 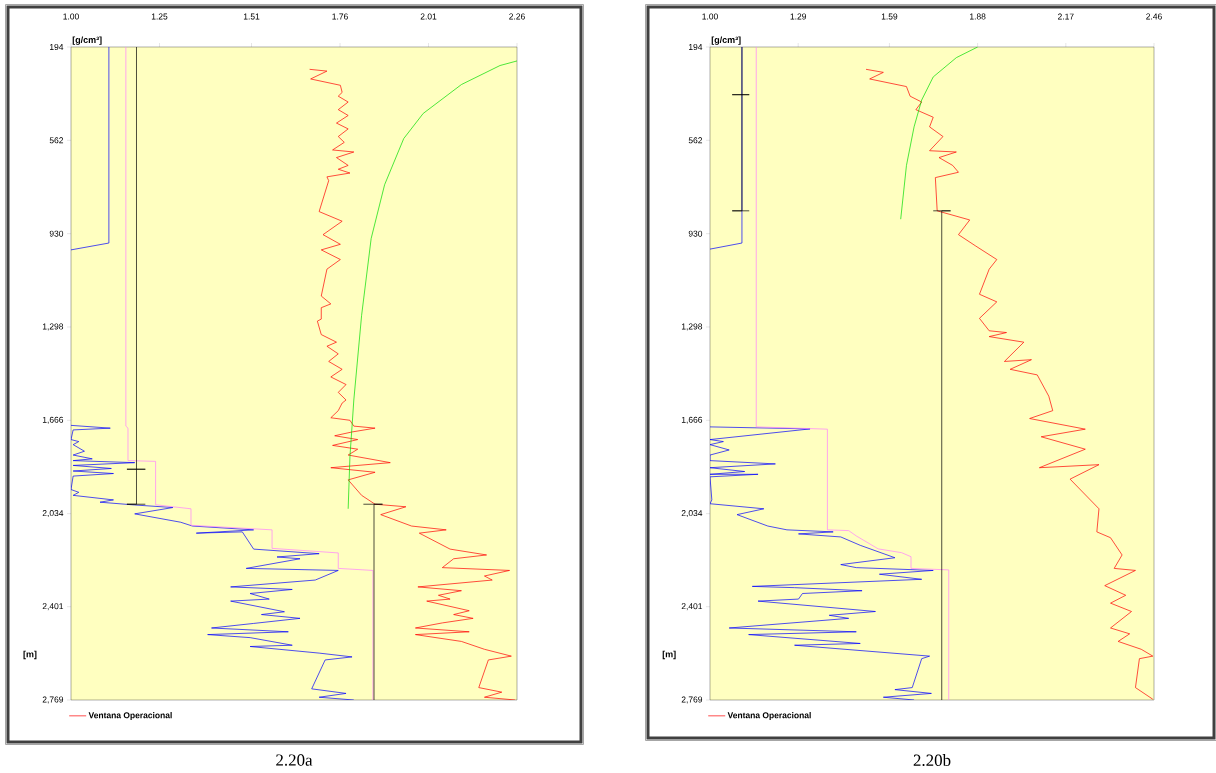 I want to click on x-tick-label: 1.25, so click(x=159, y=16).